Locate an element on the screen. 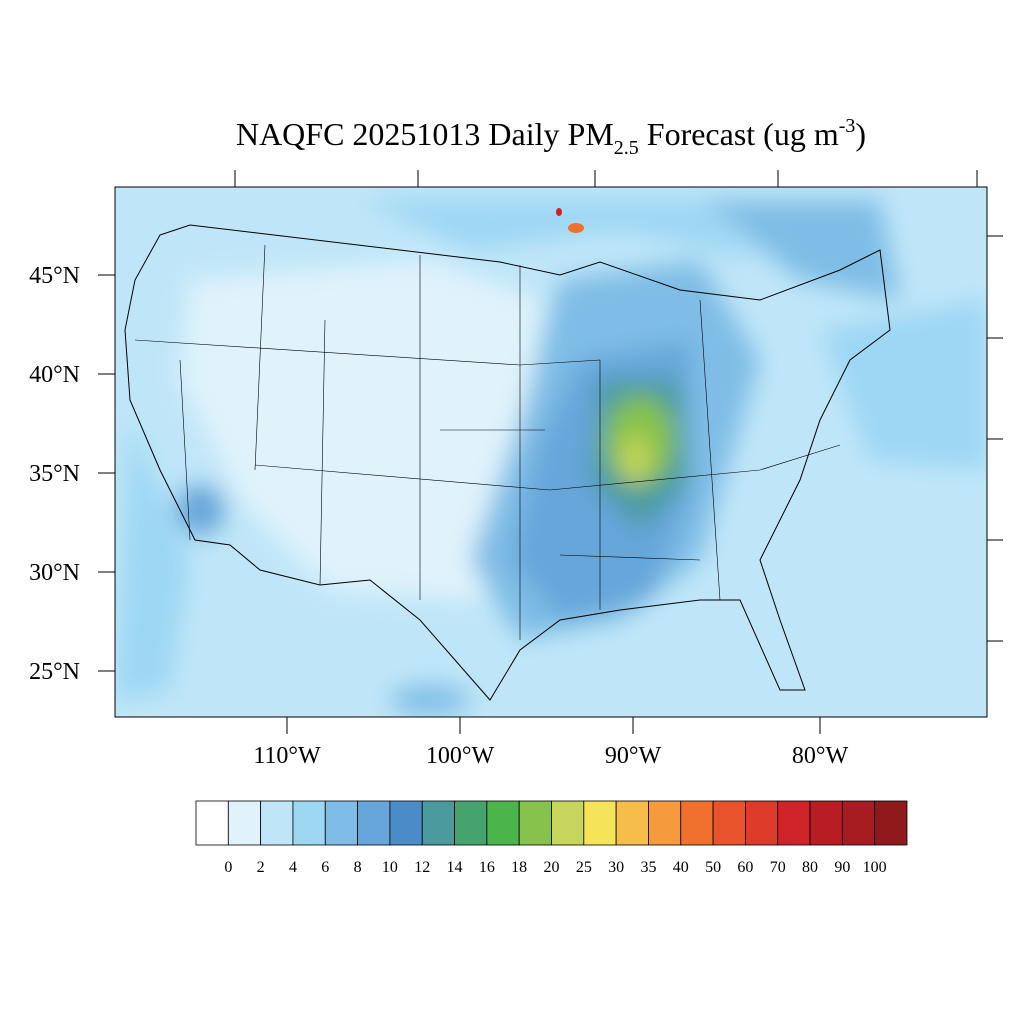  lon-label: 100°W is located at coordinates (460, 756).